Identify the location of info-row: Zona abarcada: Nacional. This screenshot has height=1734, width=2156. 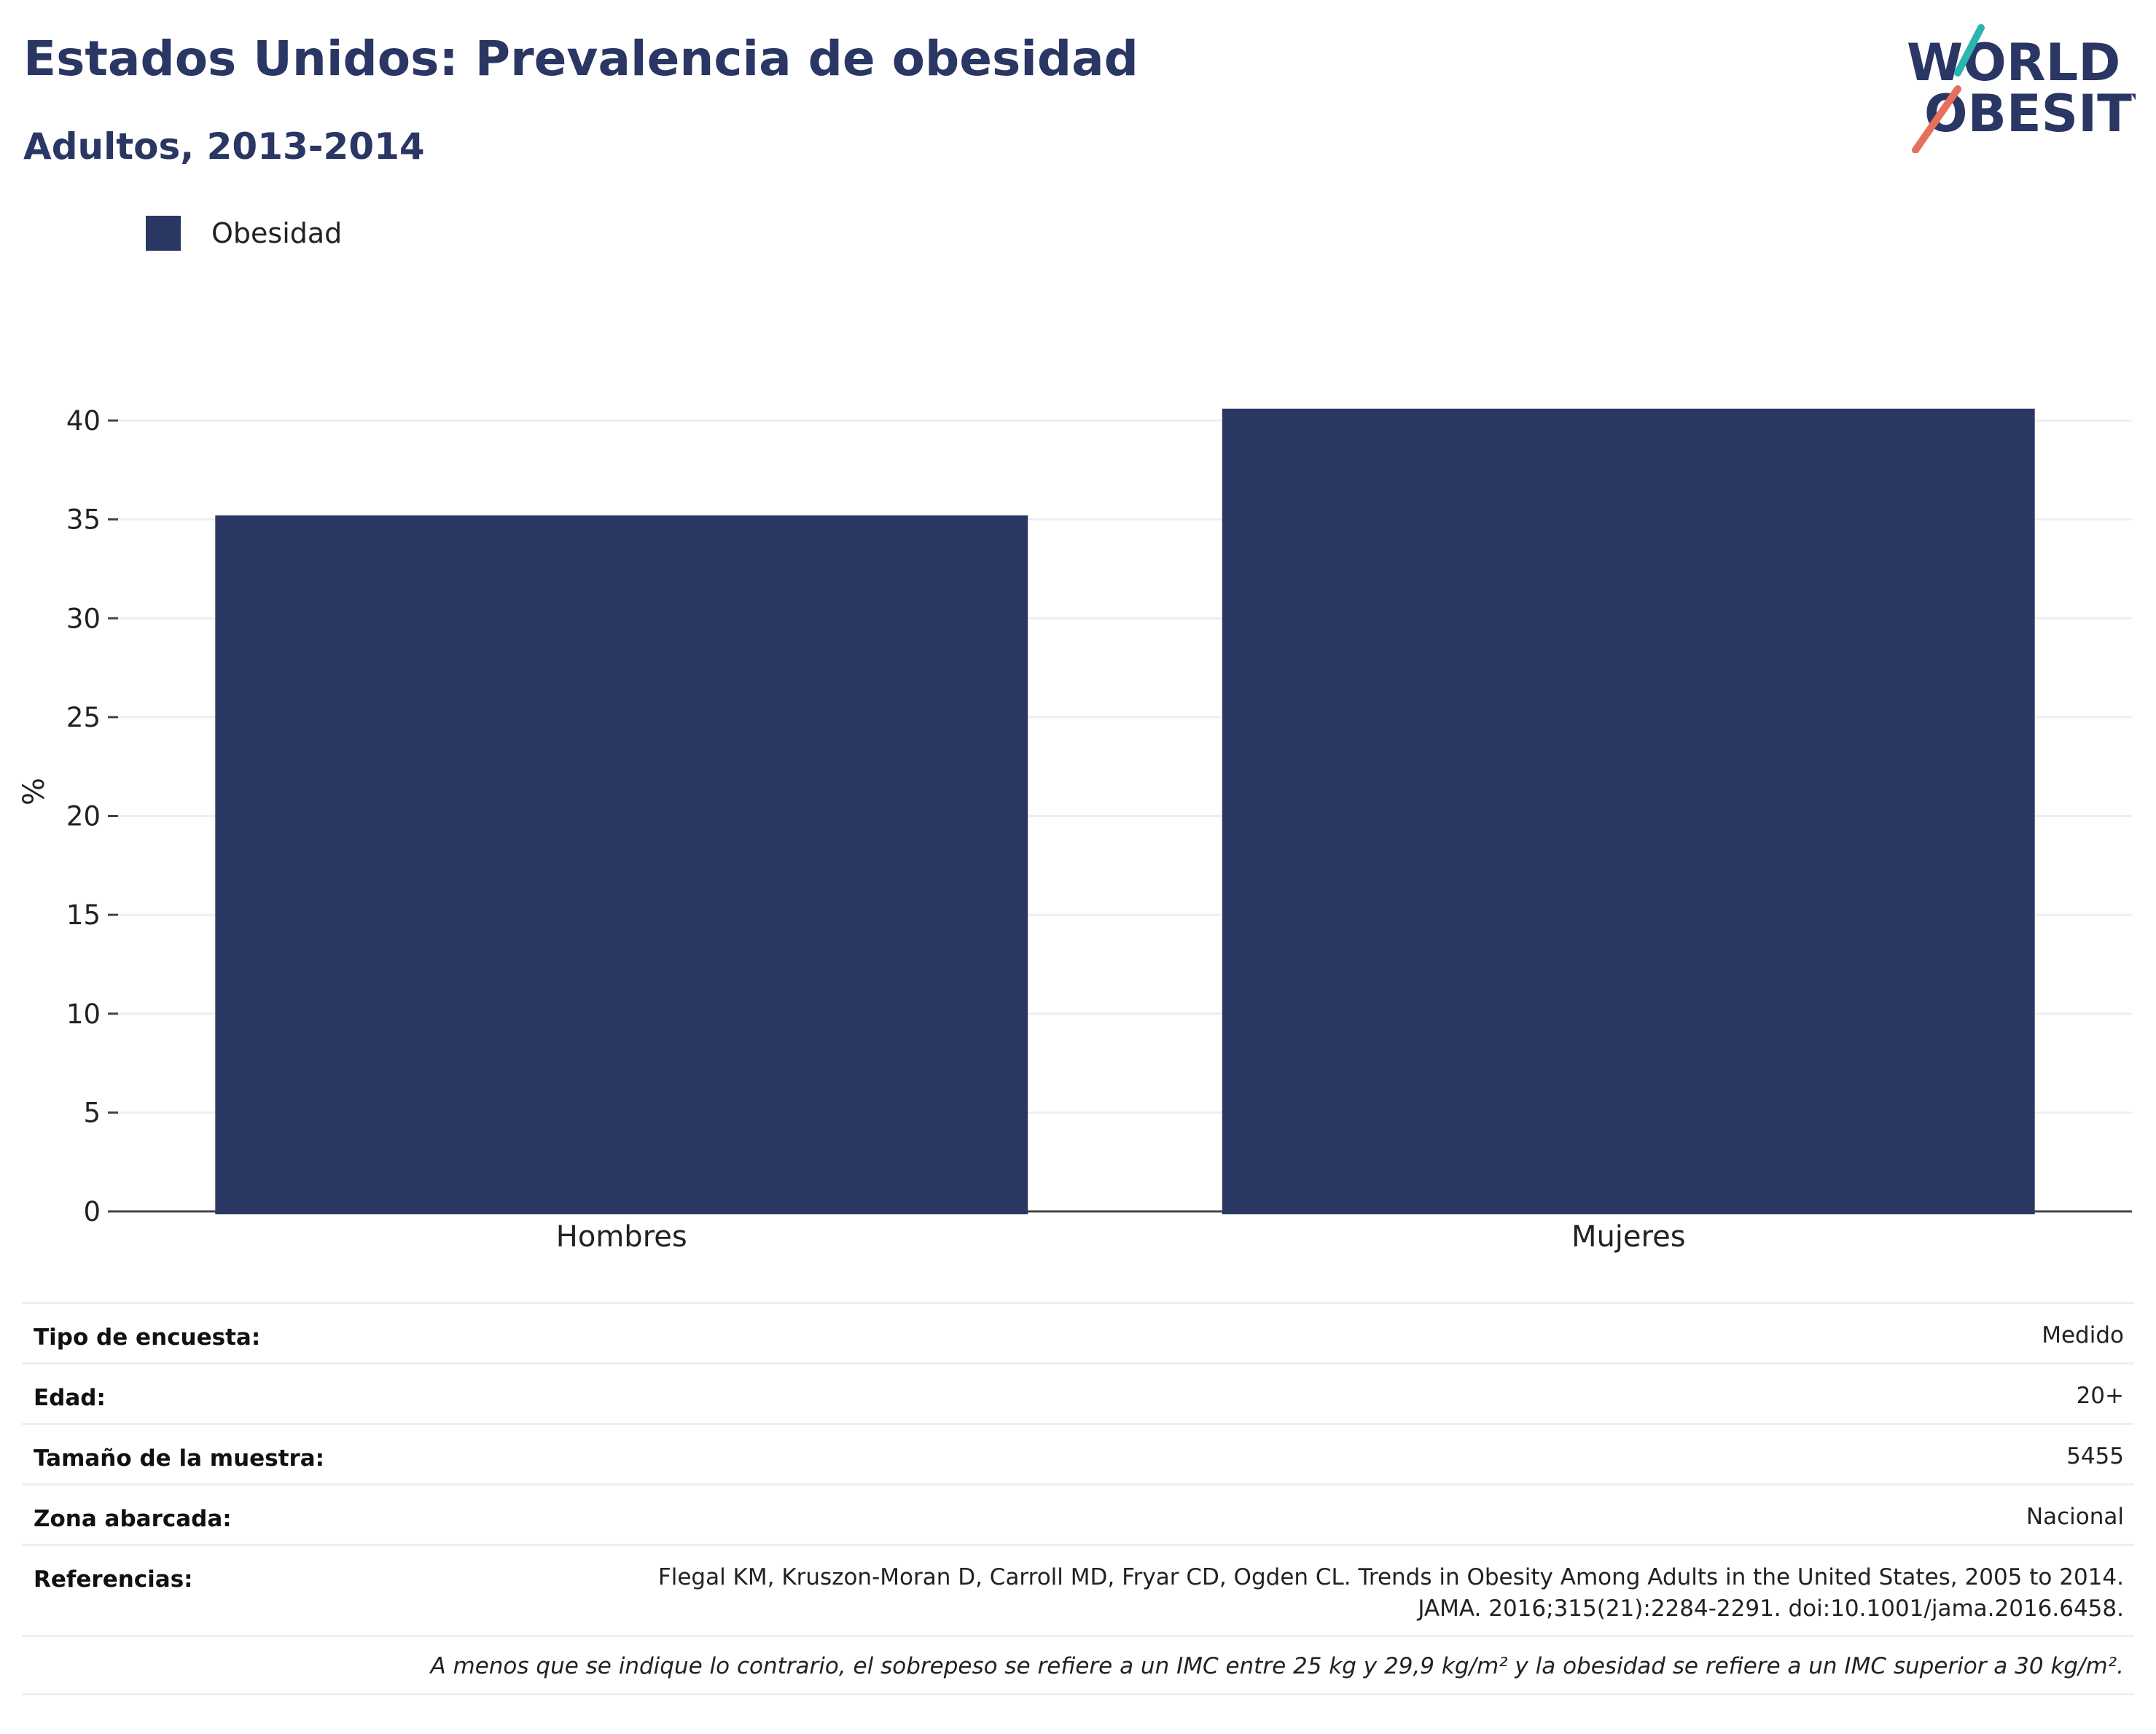
(1078, 1513).